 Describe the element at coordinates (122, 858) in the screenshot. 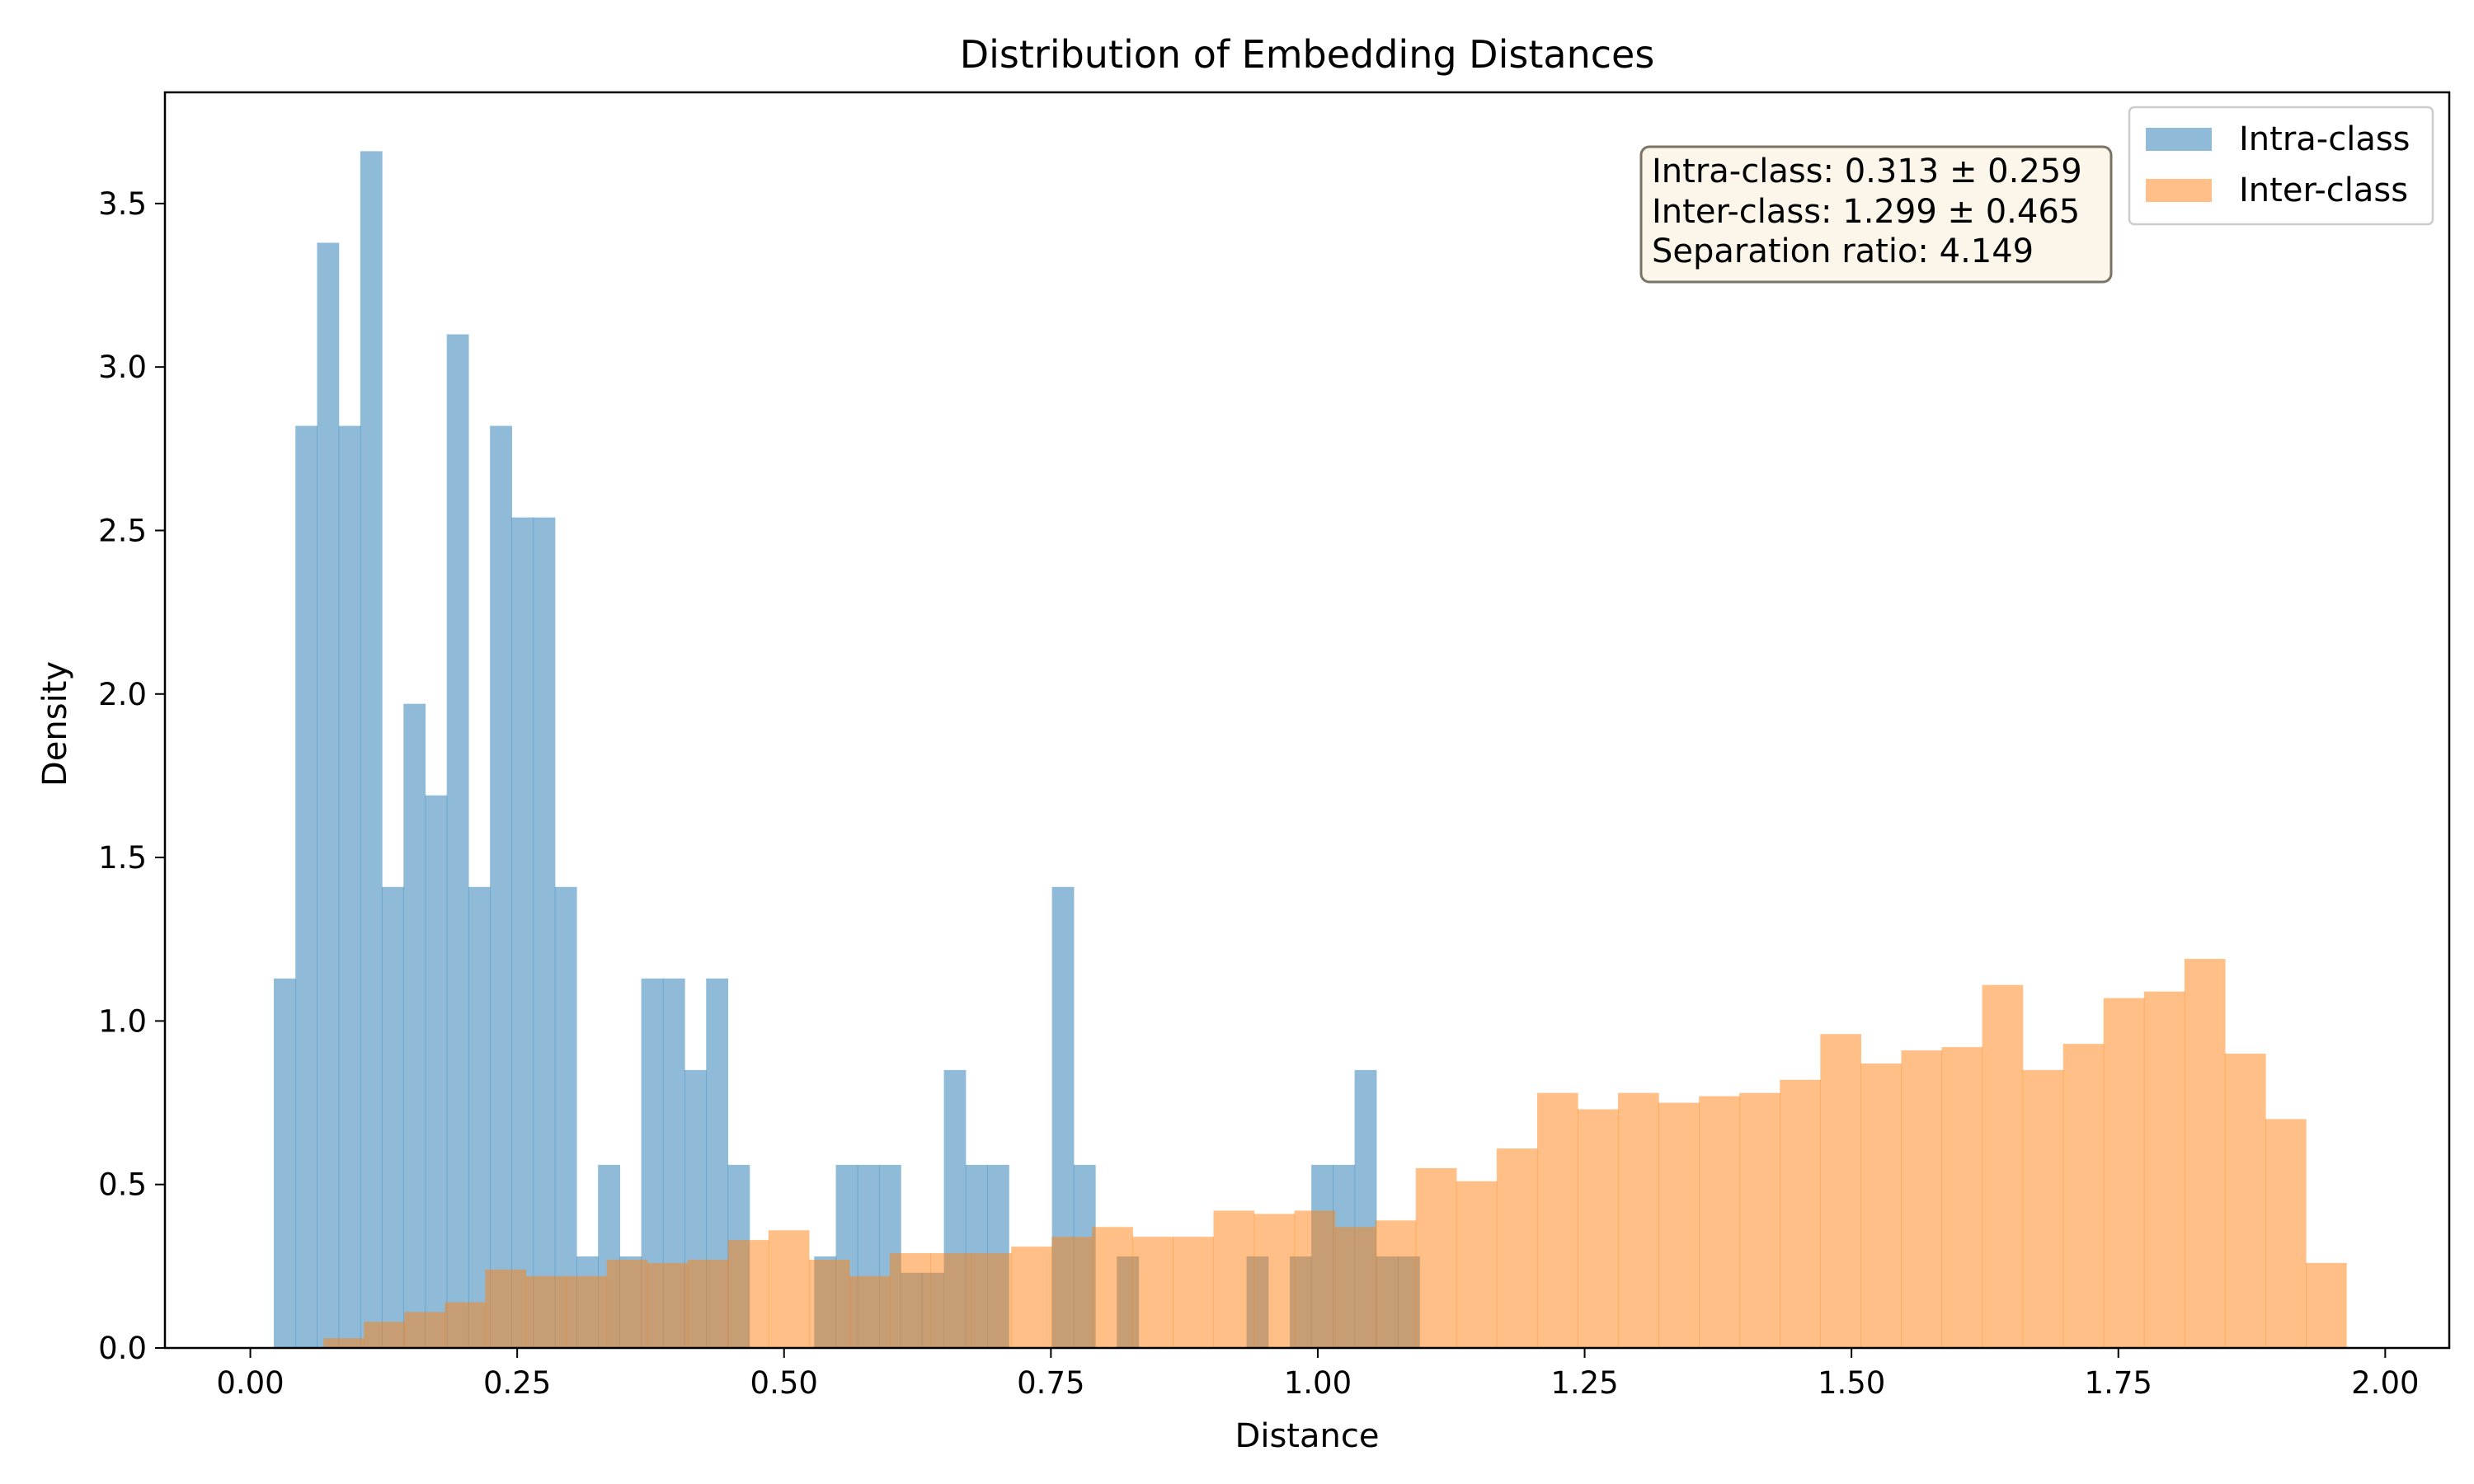

I see `y-tick-label: 1.5` at that location.